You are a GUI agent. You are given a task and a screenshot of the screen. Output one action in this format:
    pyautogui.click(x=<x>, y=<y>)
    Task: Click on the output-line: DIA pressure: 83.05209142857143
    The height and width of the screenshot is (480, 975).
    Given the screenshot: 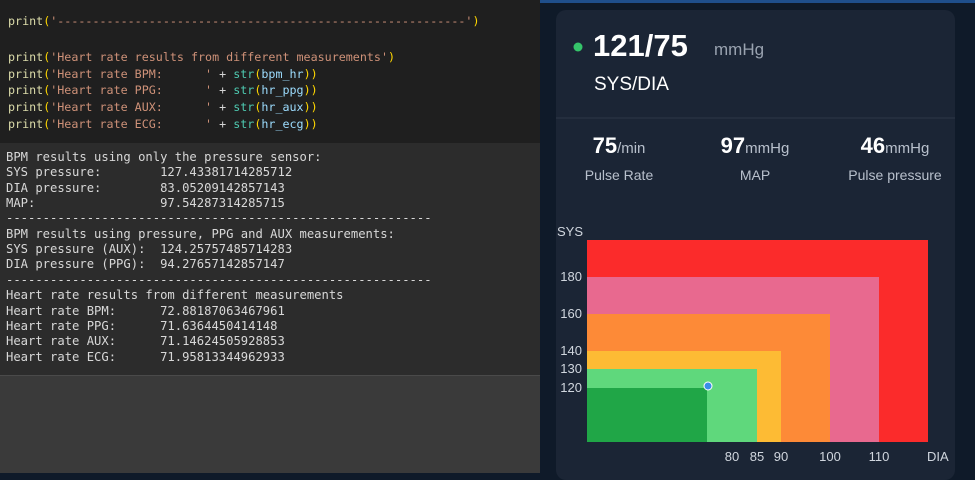 What is the action you would take?
    pyautogui.click(x=145, y=187)
    